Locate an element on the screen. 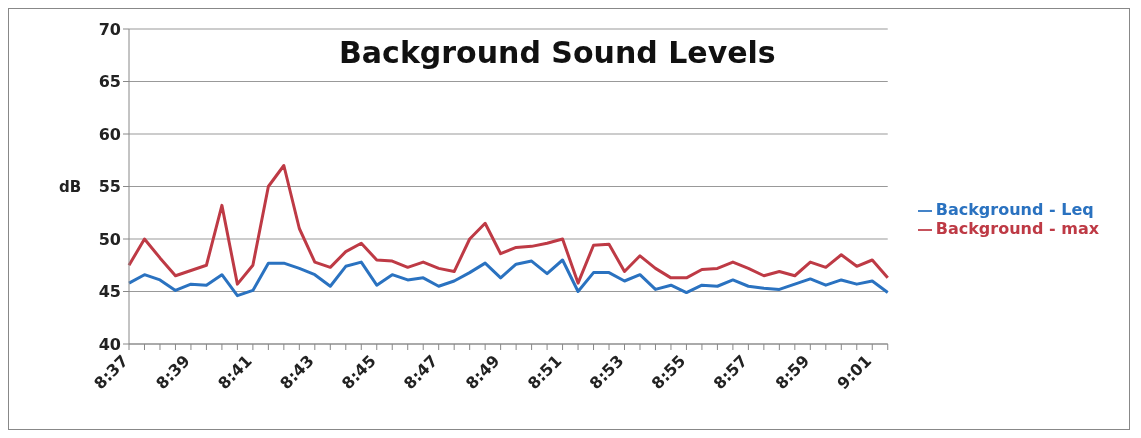 This screenshot has width=1141, height=438. line-series is located at coordinates (508, 278).